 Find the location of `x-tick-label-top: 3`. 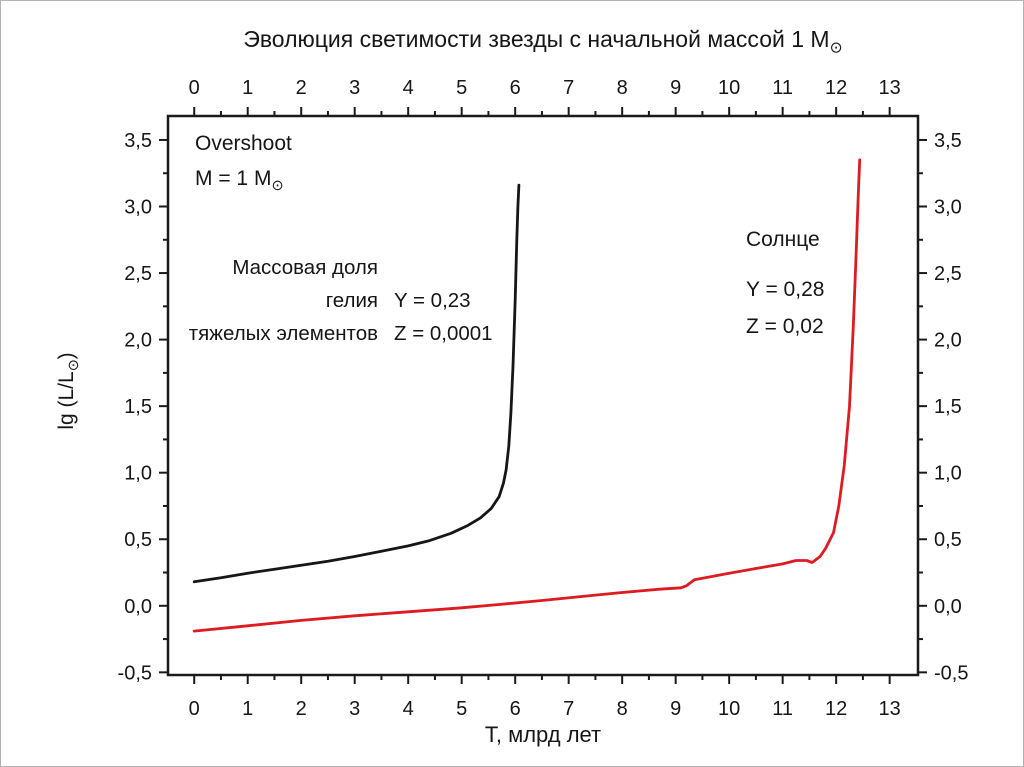

x-tick-label-top: 3 is located at coordinates (354, 88).